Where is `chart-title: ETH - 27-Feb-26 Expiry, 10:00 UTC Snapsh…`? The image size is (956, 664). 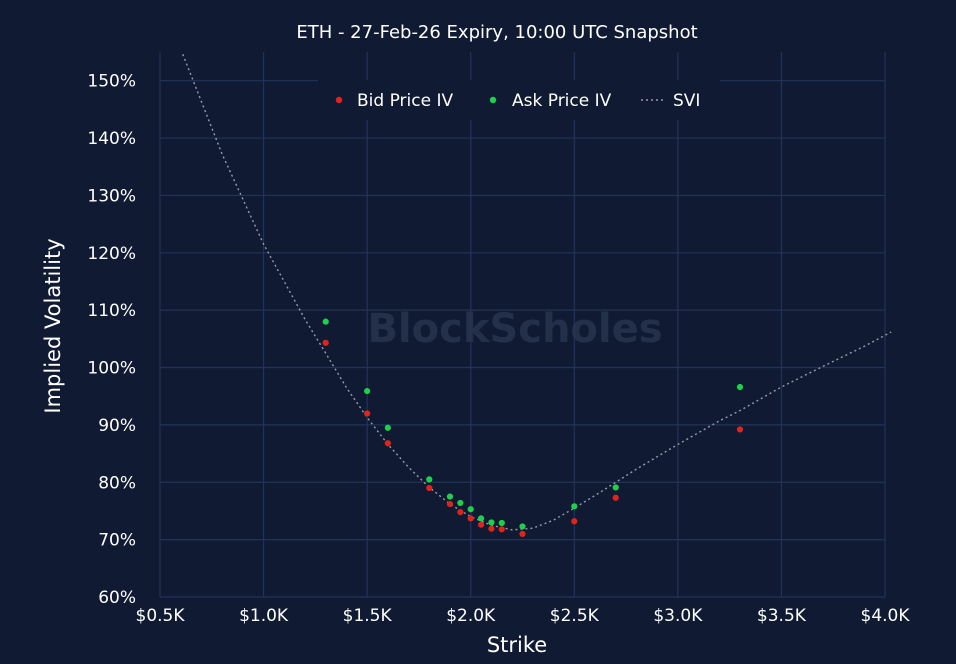
chart-title: ETH - 27-Feb-26 Expiry, 10:00 UTC Snapsh… is located at coordinates (496, 32).